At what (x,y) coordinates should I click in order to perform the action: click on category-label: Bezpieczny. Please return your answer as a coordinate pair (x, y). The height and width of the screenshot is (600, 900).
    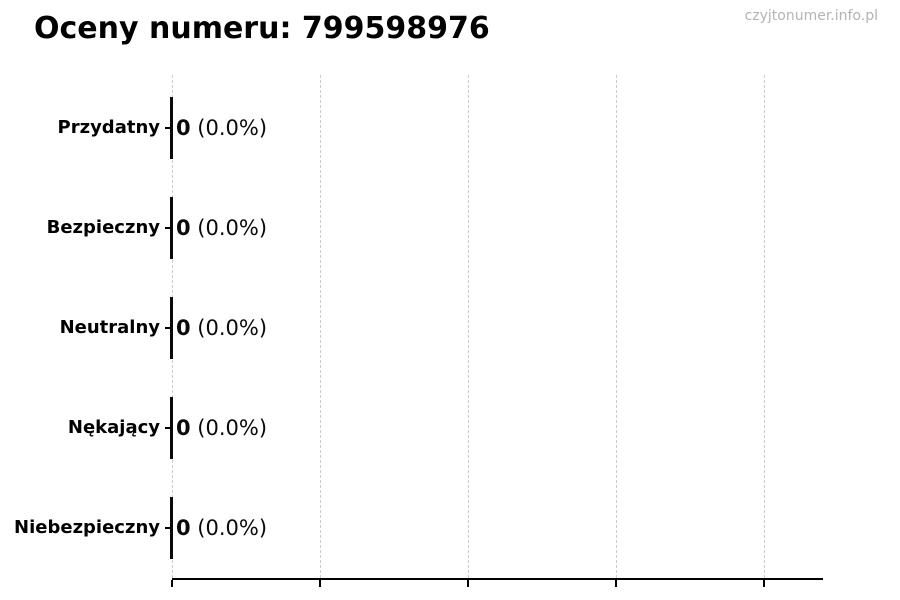
    Looking at the image, I should click on (103, 227).